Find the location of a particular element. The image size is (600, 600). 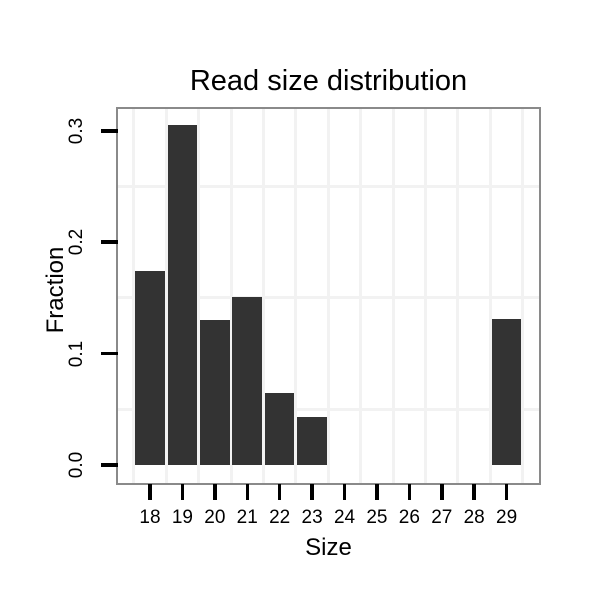

x-tick-label: 19 is located at coordinates (182, 517).